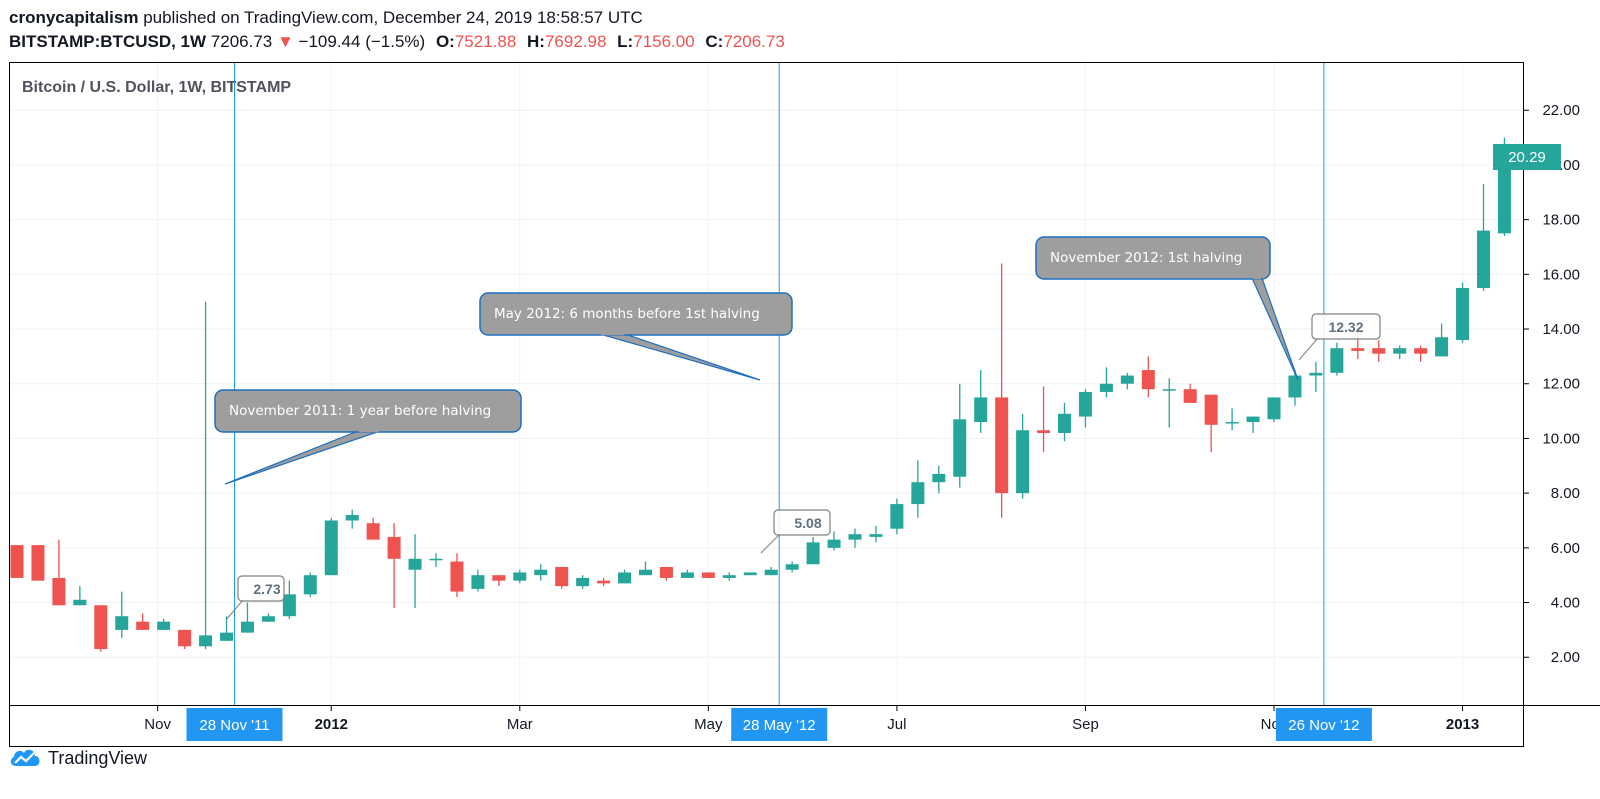  What do you see at coordinates (1565, 548) in the screenshot?
I see `y-tick-label: 6.00` at bounding box center [1565, 548].